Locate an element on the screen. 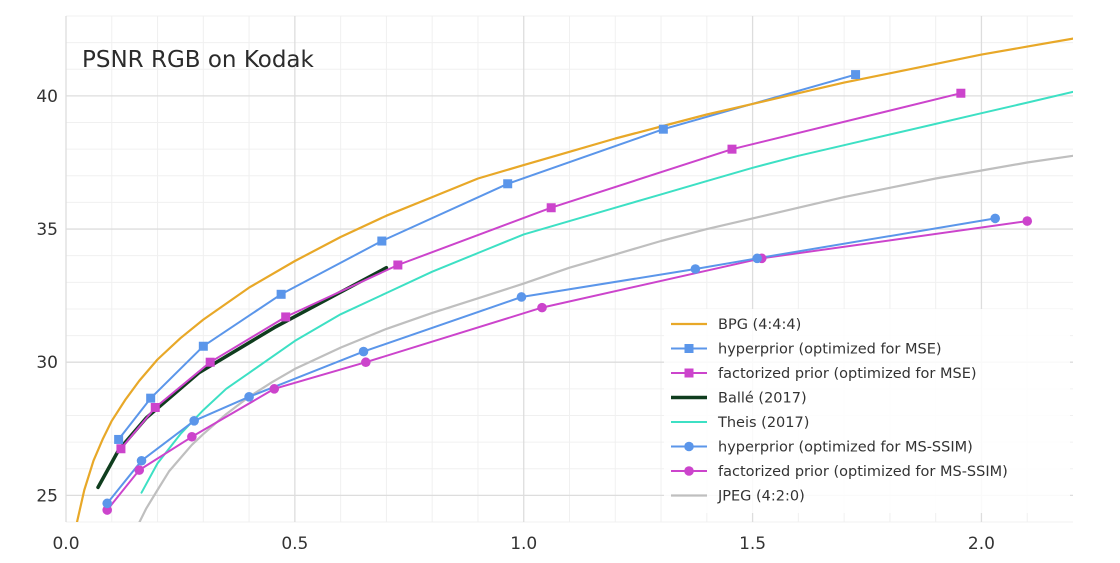  x-tick-label: 0.5 is located at coordinates (294, 544).